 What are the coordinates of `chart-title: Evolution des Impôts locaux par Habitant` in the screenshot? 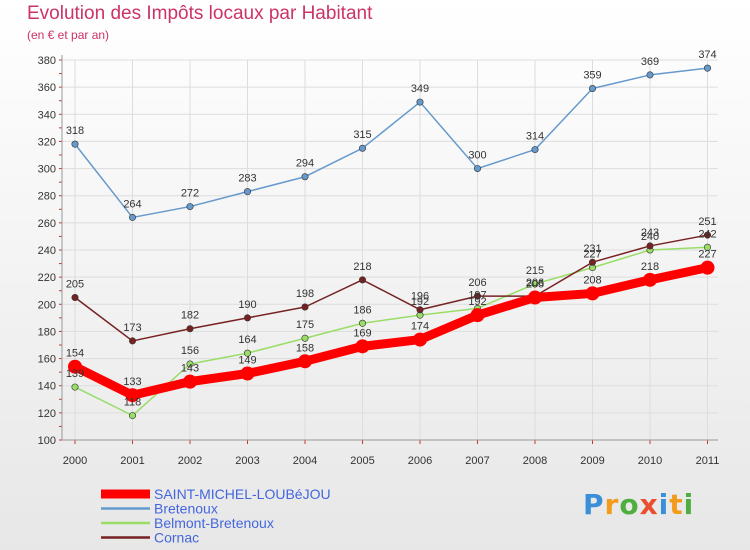 It's located at (200, 13).